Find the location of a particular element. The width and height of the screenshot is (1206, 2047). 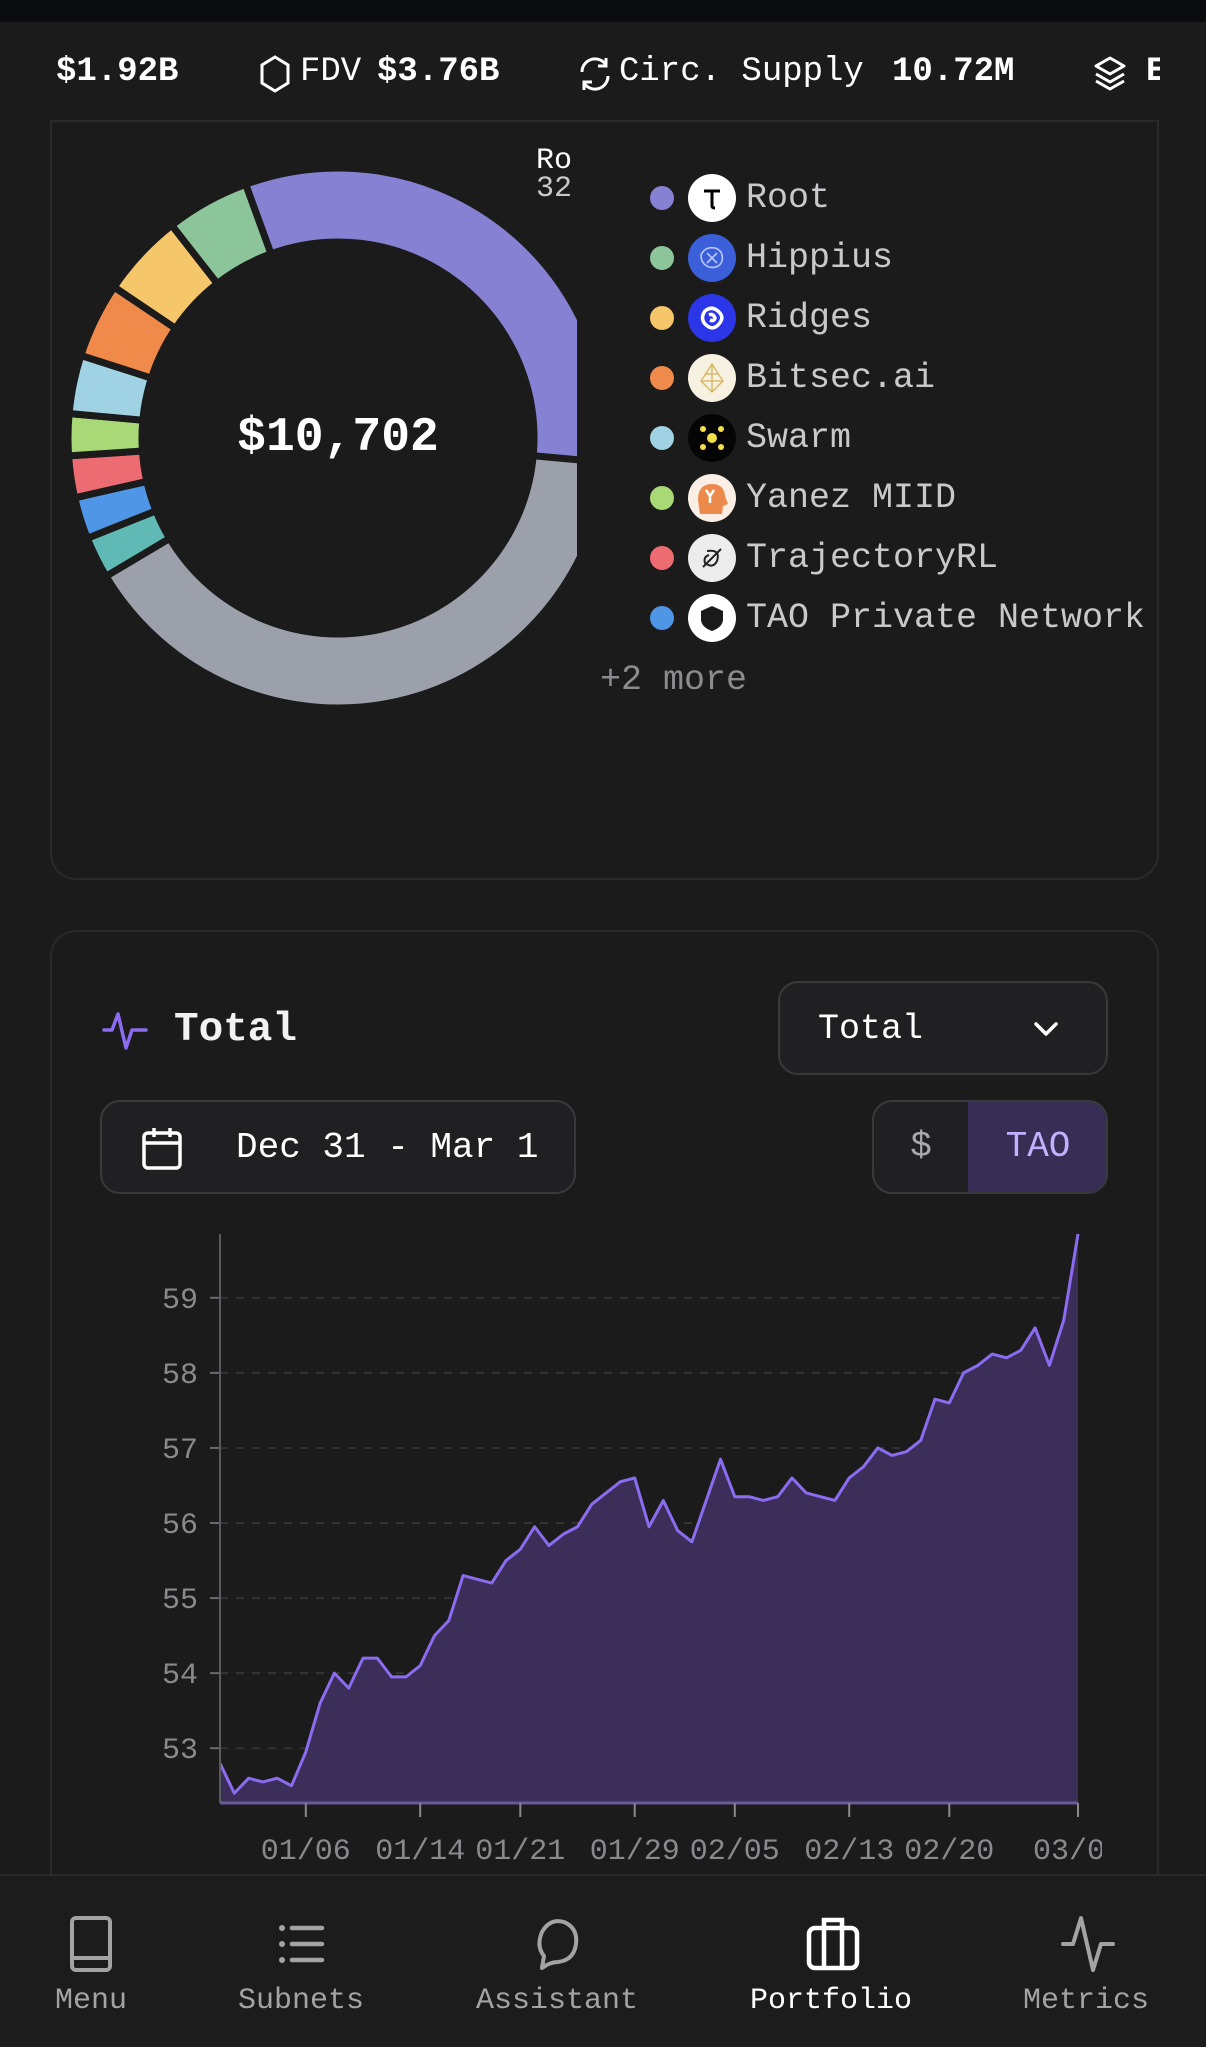

legend-item-ridges: Ridges is located at coordinates (761, 318).